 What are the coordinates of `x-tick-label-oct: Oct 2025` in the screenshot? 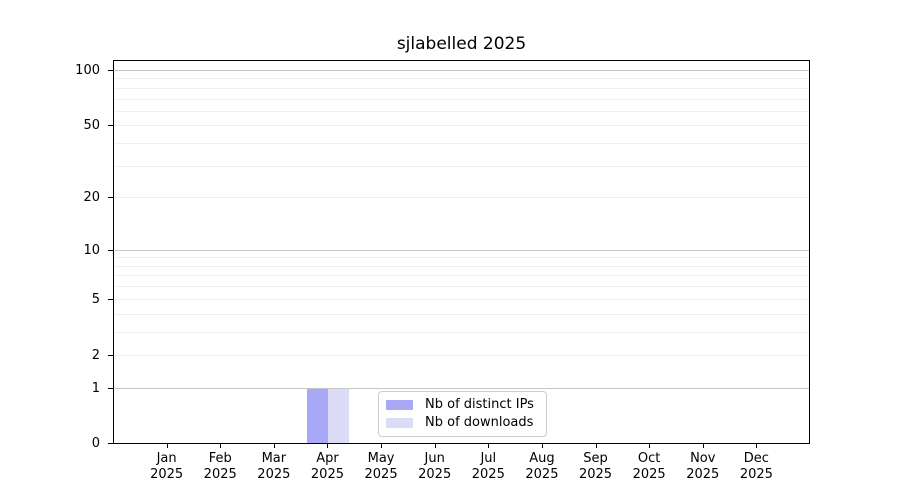 It's located at (649, 467).